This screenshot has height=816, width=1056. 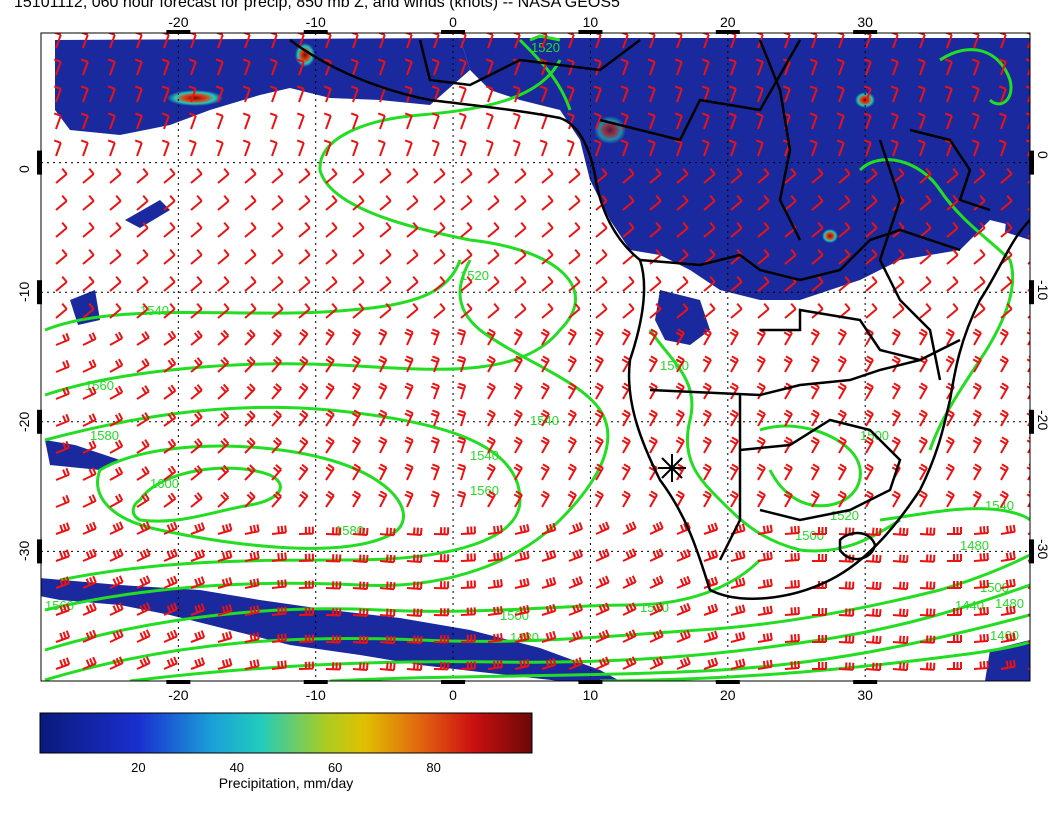 I want to click on precip-hotspot, so click(x=195, y=98).